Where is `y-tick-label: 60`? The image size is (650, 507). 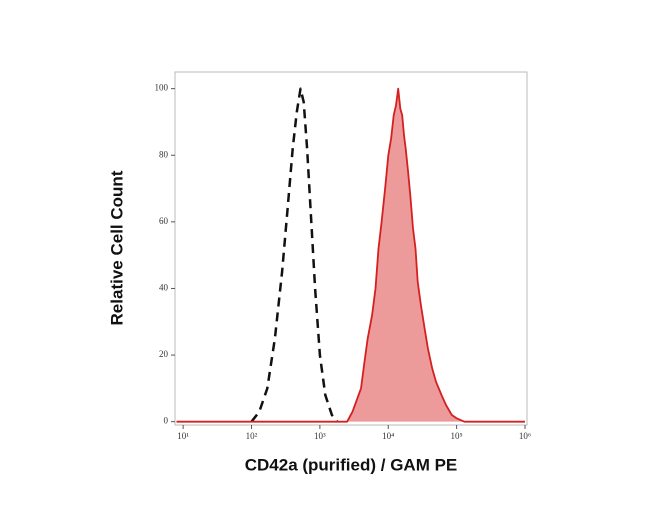
y-tick-label: 60 is located at coordinates (164, 221).